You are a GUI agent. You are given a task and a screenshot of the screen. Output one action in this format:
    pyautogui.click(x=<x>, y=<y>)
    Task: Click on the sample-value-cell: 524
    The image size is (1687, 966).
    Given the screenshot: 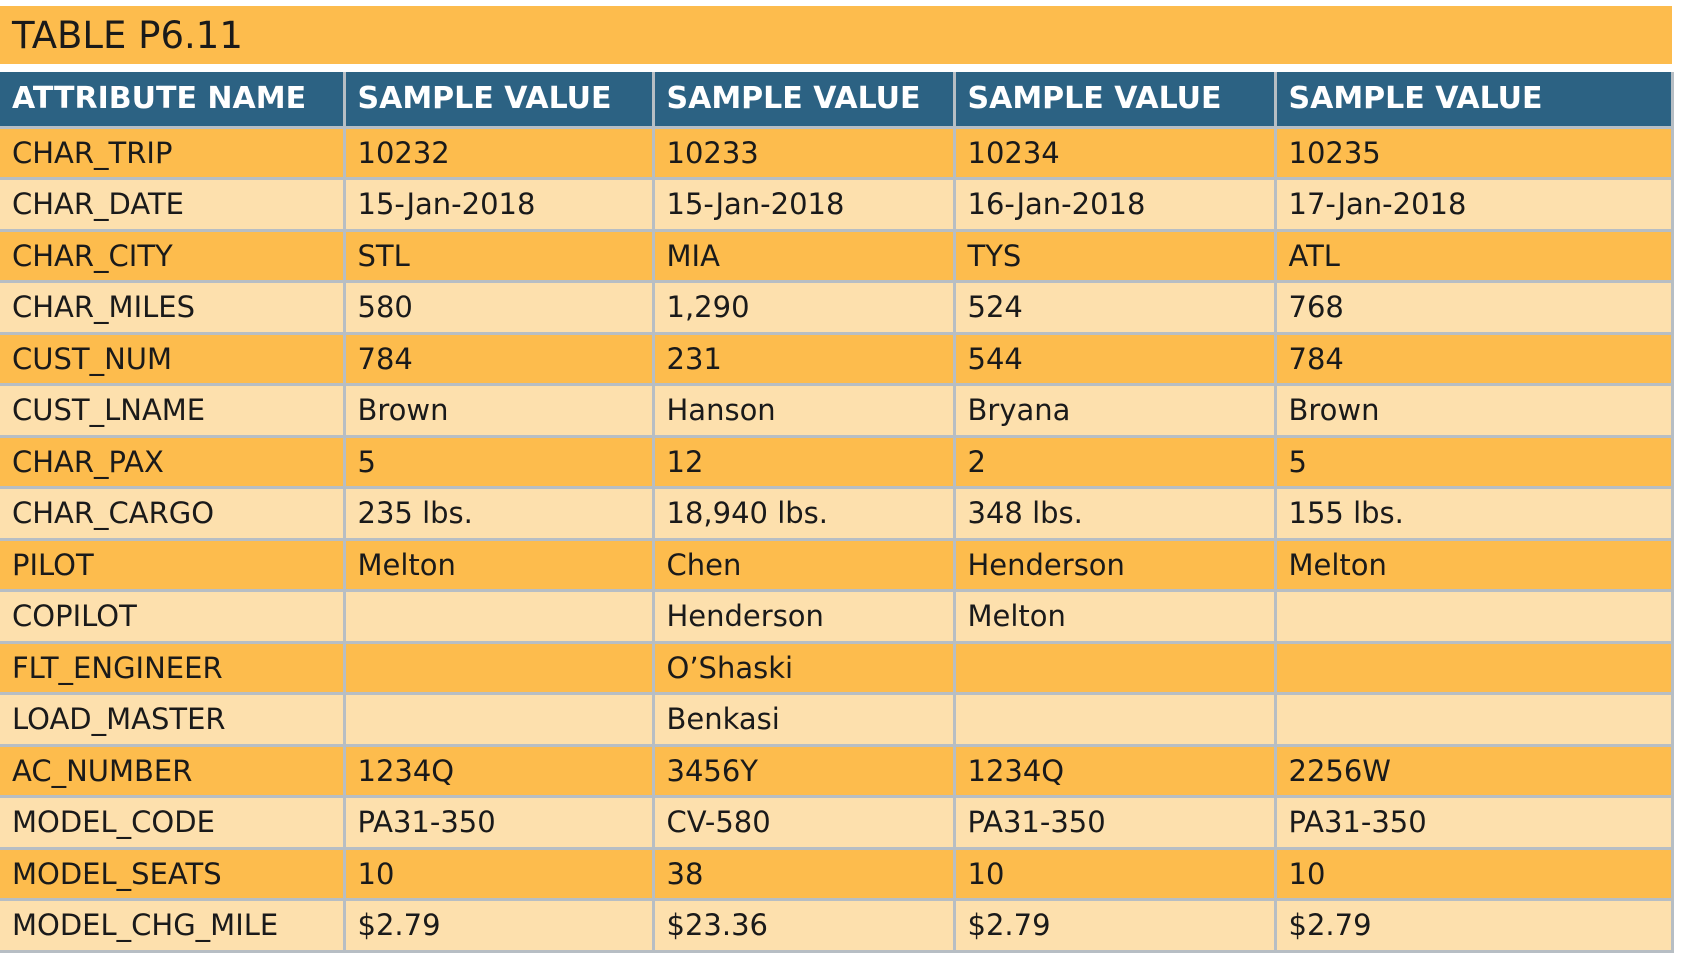 What is the action you would take?
    pyautogui.click(x=1114, y=307)
    